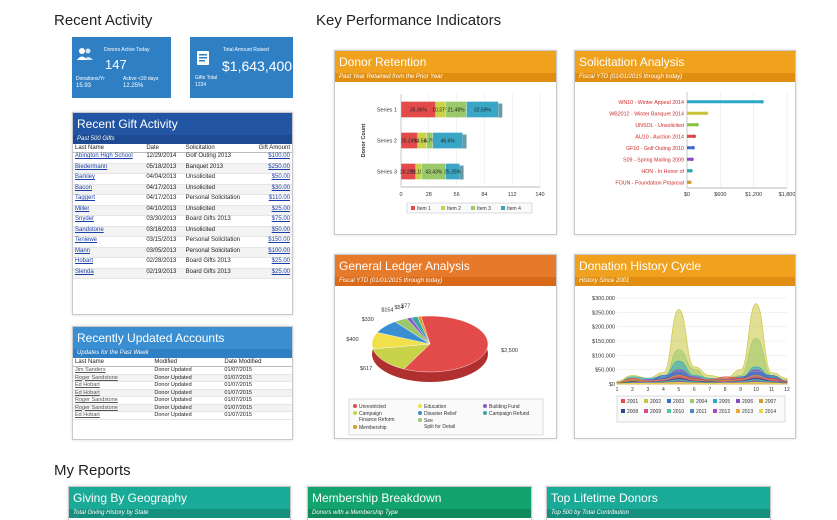 This screenshot has width=837, height=520. I want to click on my-reports-heading: My Reports, so click(92, 470).